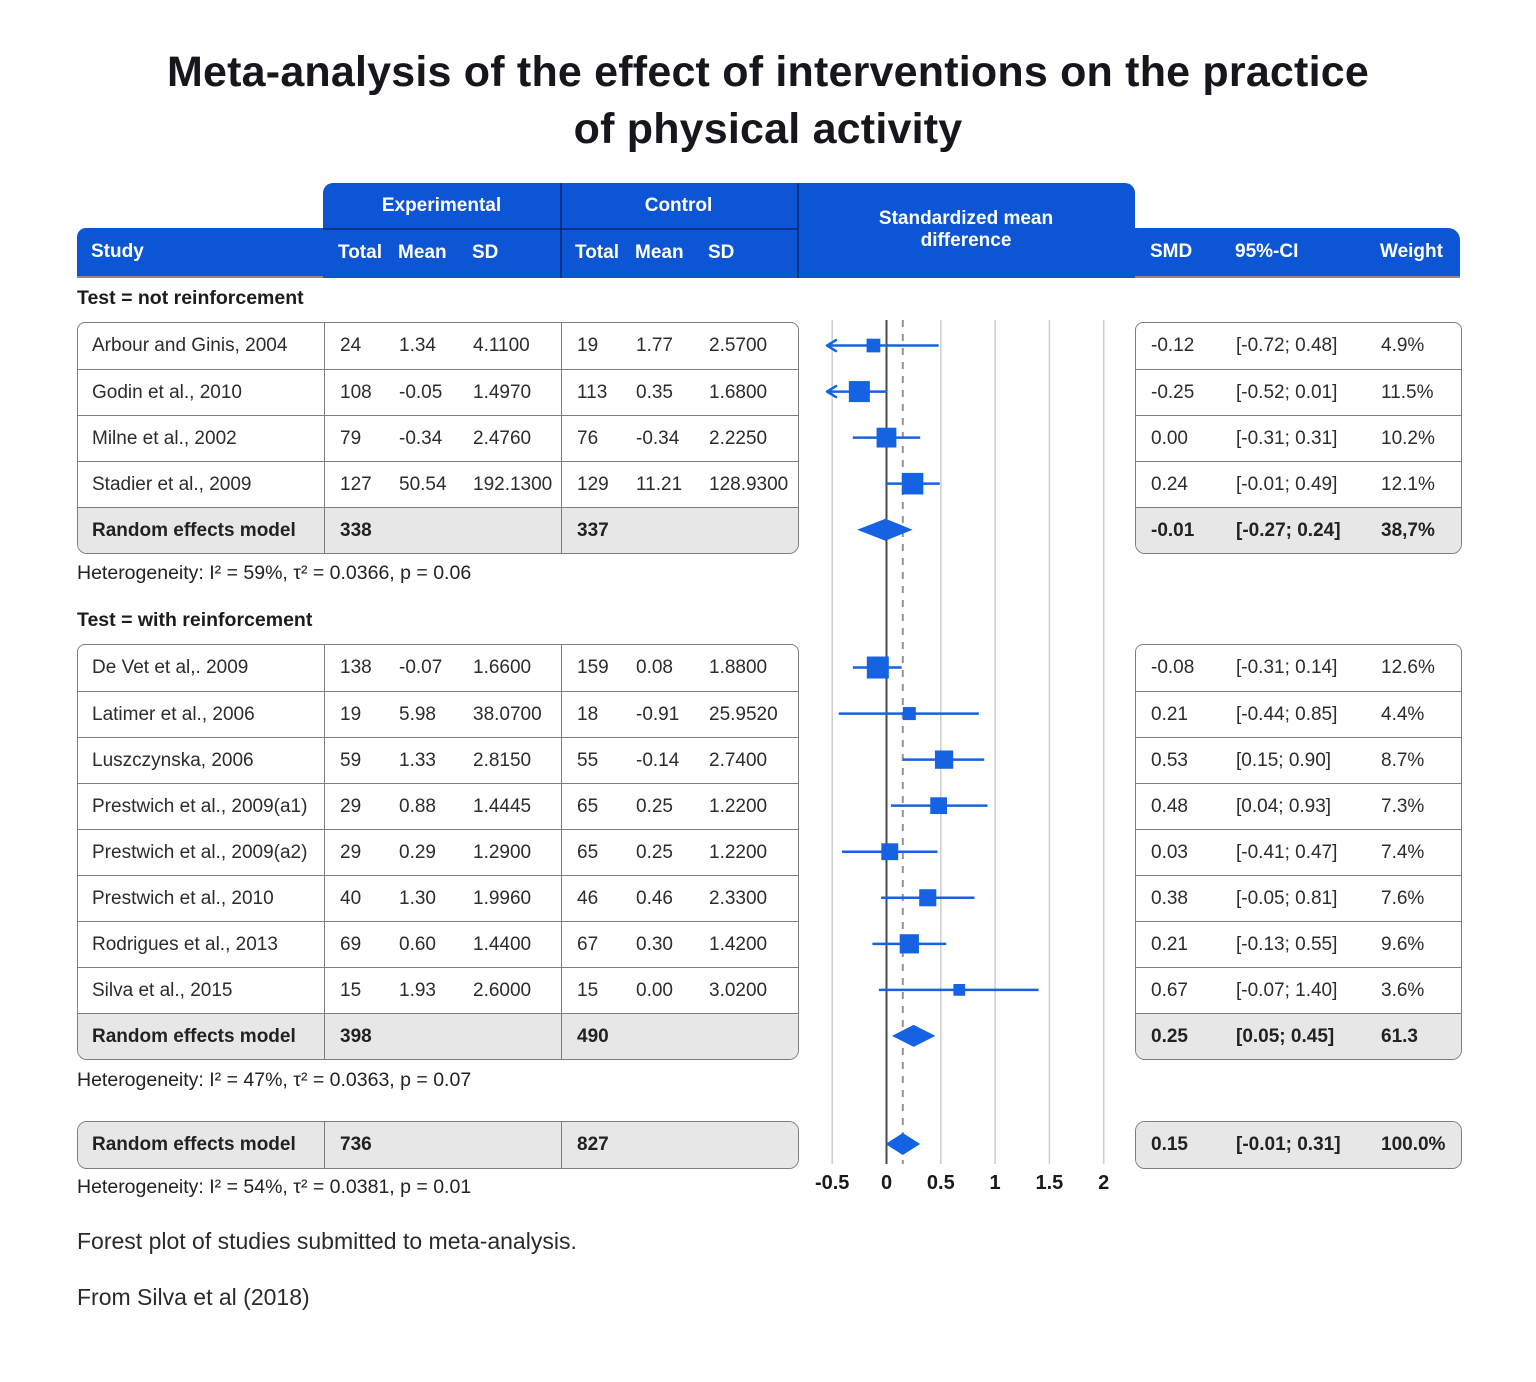 This screenshot has width=1536, height=1382. I want to click on cell-exp-sd: 2.6000, so click(502, 990).